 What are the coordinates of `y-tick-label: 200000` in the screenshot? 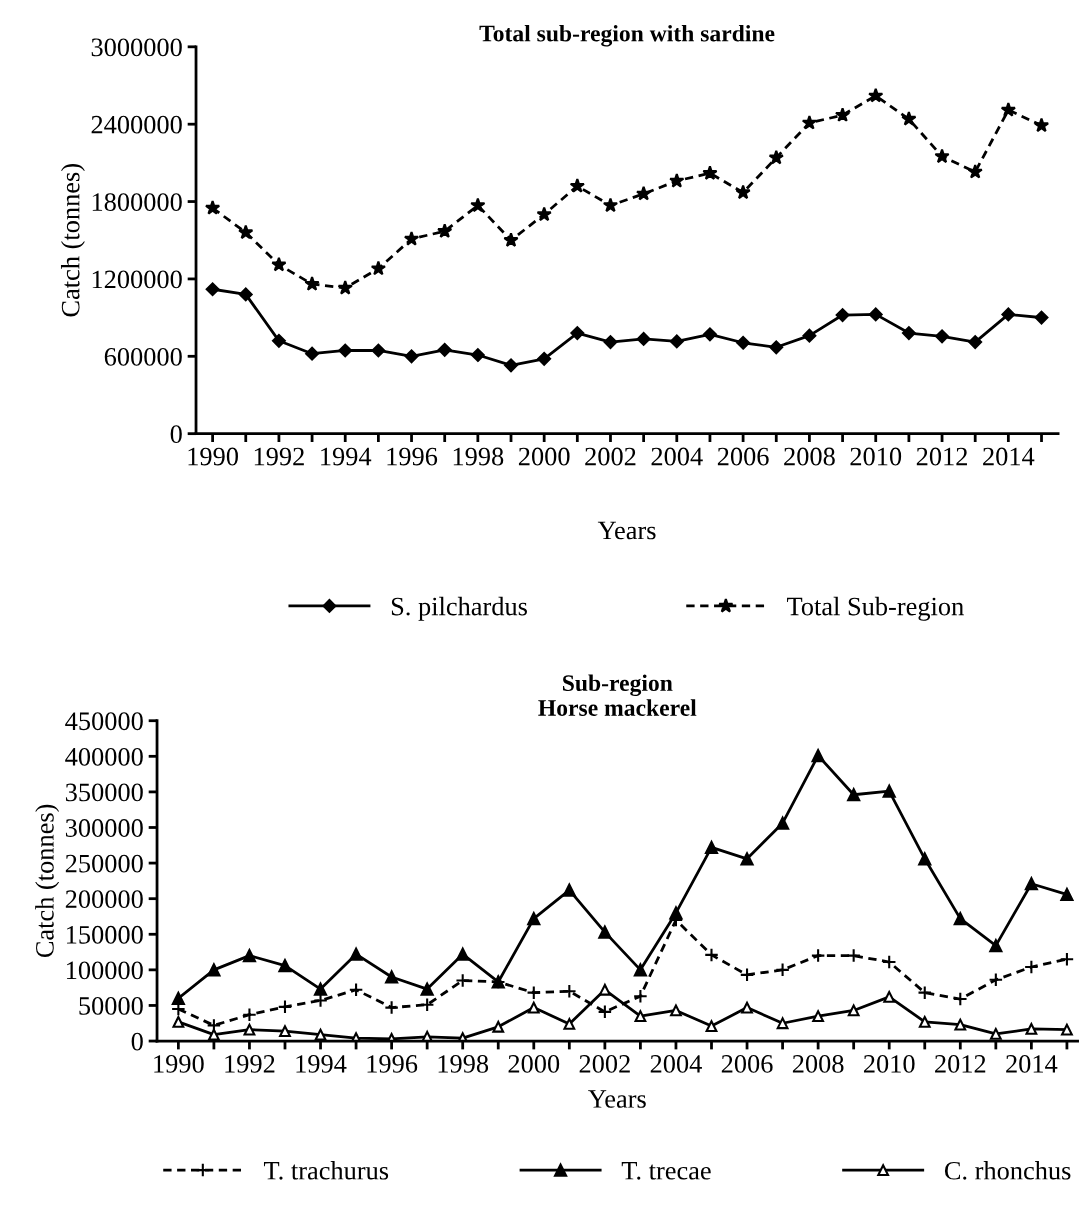 It's located at (104, 899).